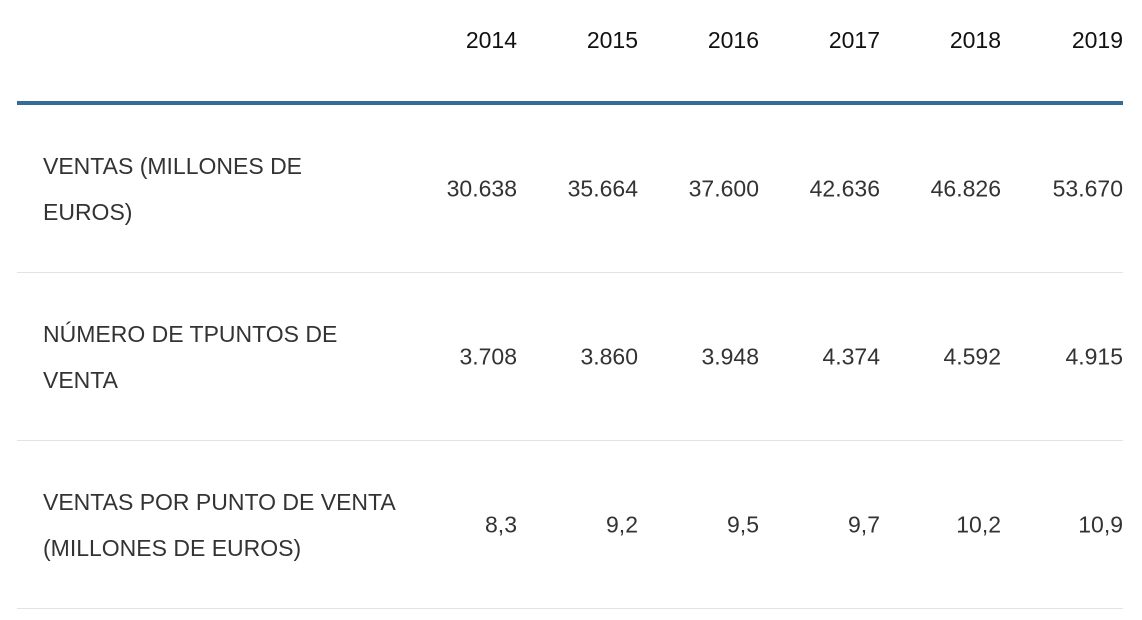  Describe the element at coordinates (1097, 40) in the screenshot. I see `year-header-2019: 2019` at that location.